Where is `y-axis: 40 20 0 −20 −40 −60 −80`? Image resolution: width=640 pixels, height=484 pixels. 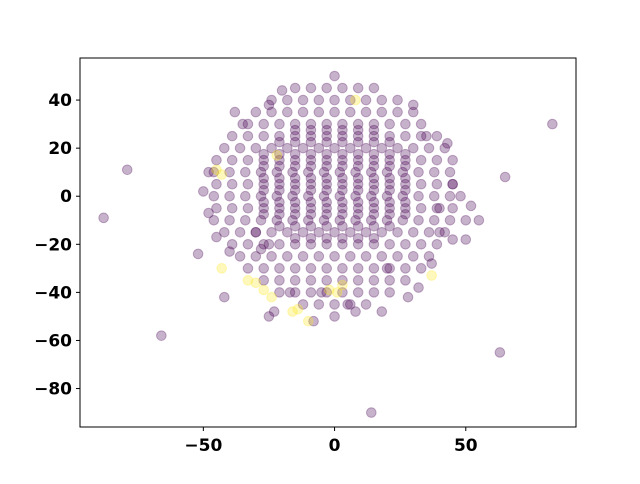
y-axis: 40 20 0 −20 −40 −60 −80 is located at coordinates (57, 245).